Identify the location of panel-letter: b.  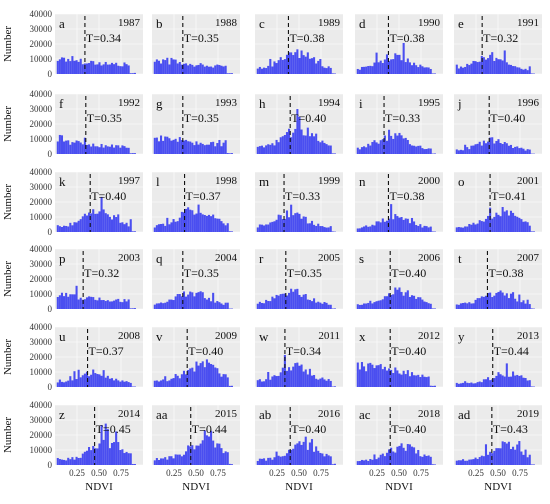
(159, 23).